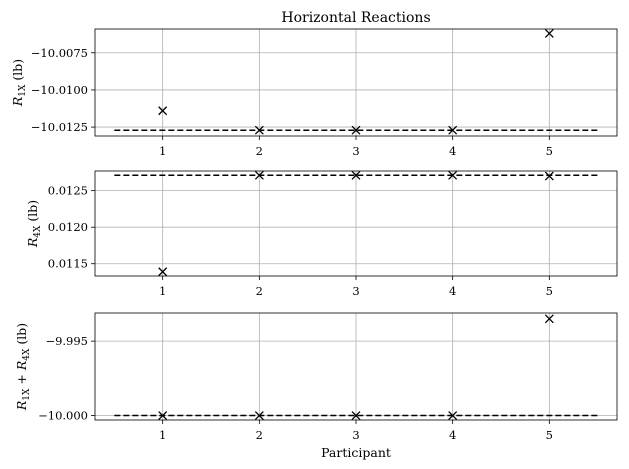 Image resolution: width=629 pixels, height=469 pixels. What do you see at coordinates (355, 18) in the screenshot?
I see `figure-title: Horizontal Reactions` at bounding box center [355, 18].